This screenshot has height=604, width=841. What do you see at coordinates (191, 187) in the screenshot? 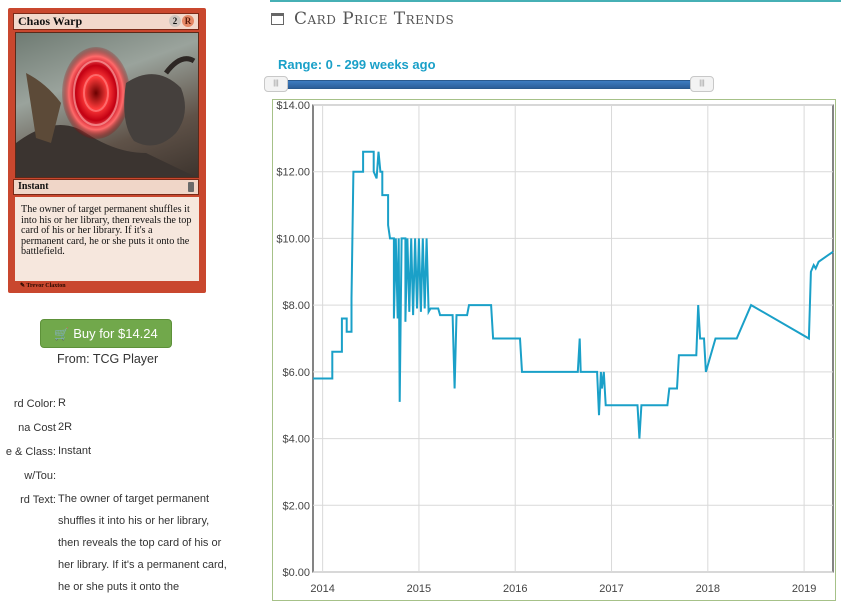
I see `set-symbol-icon` at bounding box center [191, 187].